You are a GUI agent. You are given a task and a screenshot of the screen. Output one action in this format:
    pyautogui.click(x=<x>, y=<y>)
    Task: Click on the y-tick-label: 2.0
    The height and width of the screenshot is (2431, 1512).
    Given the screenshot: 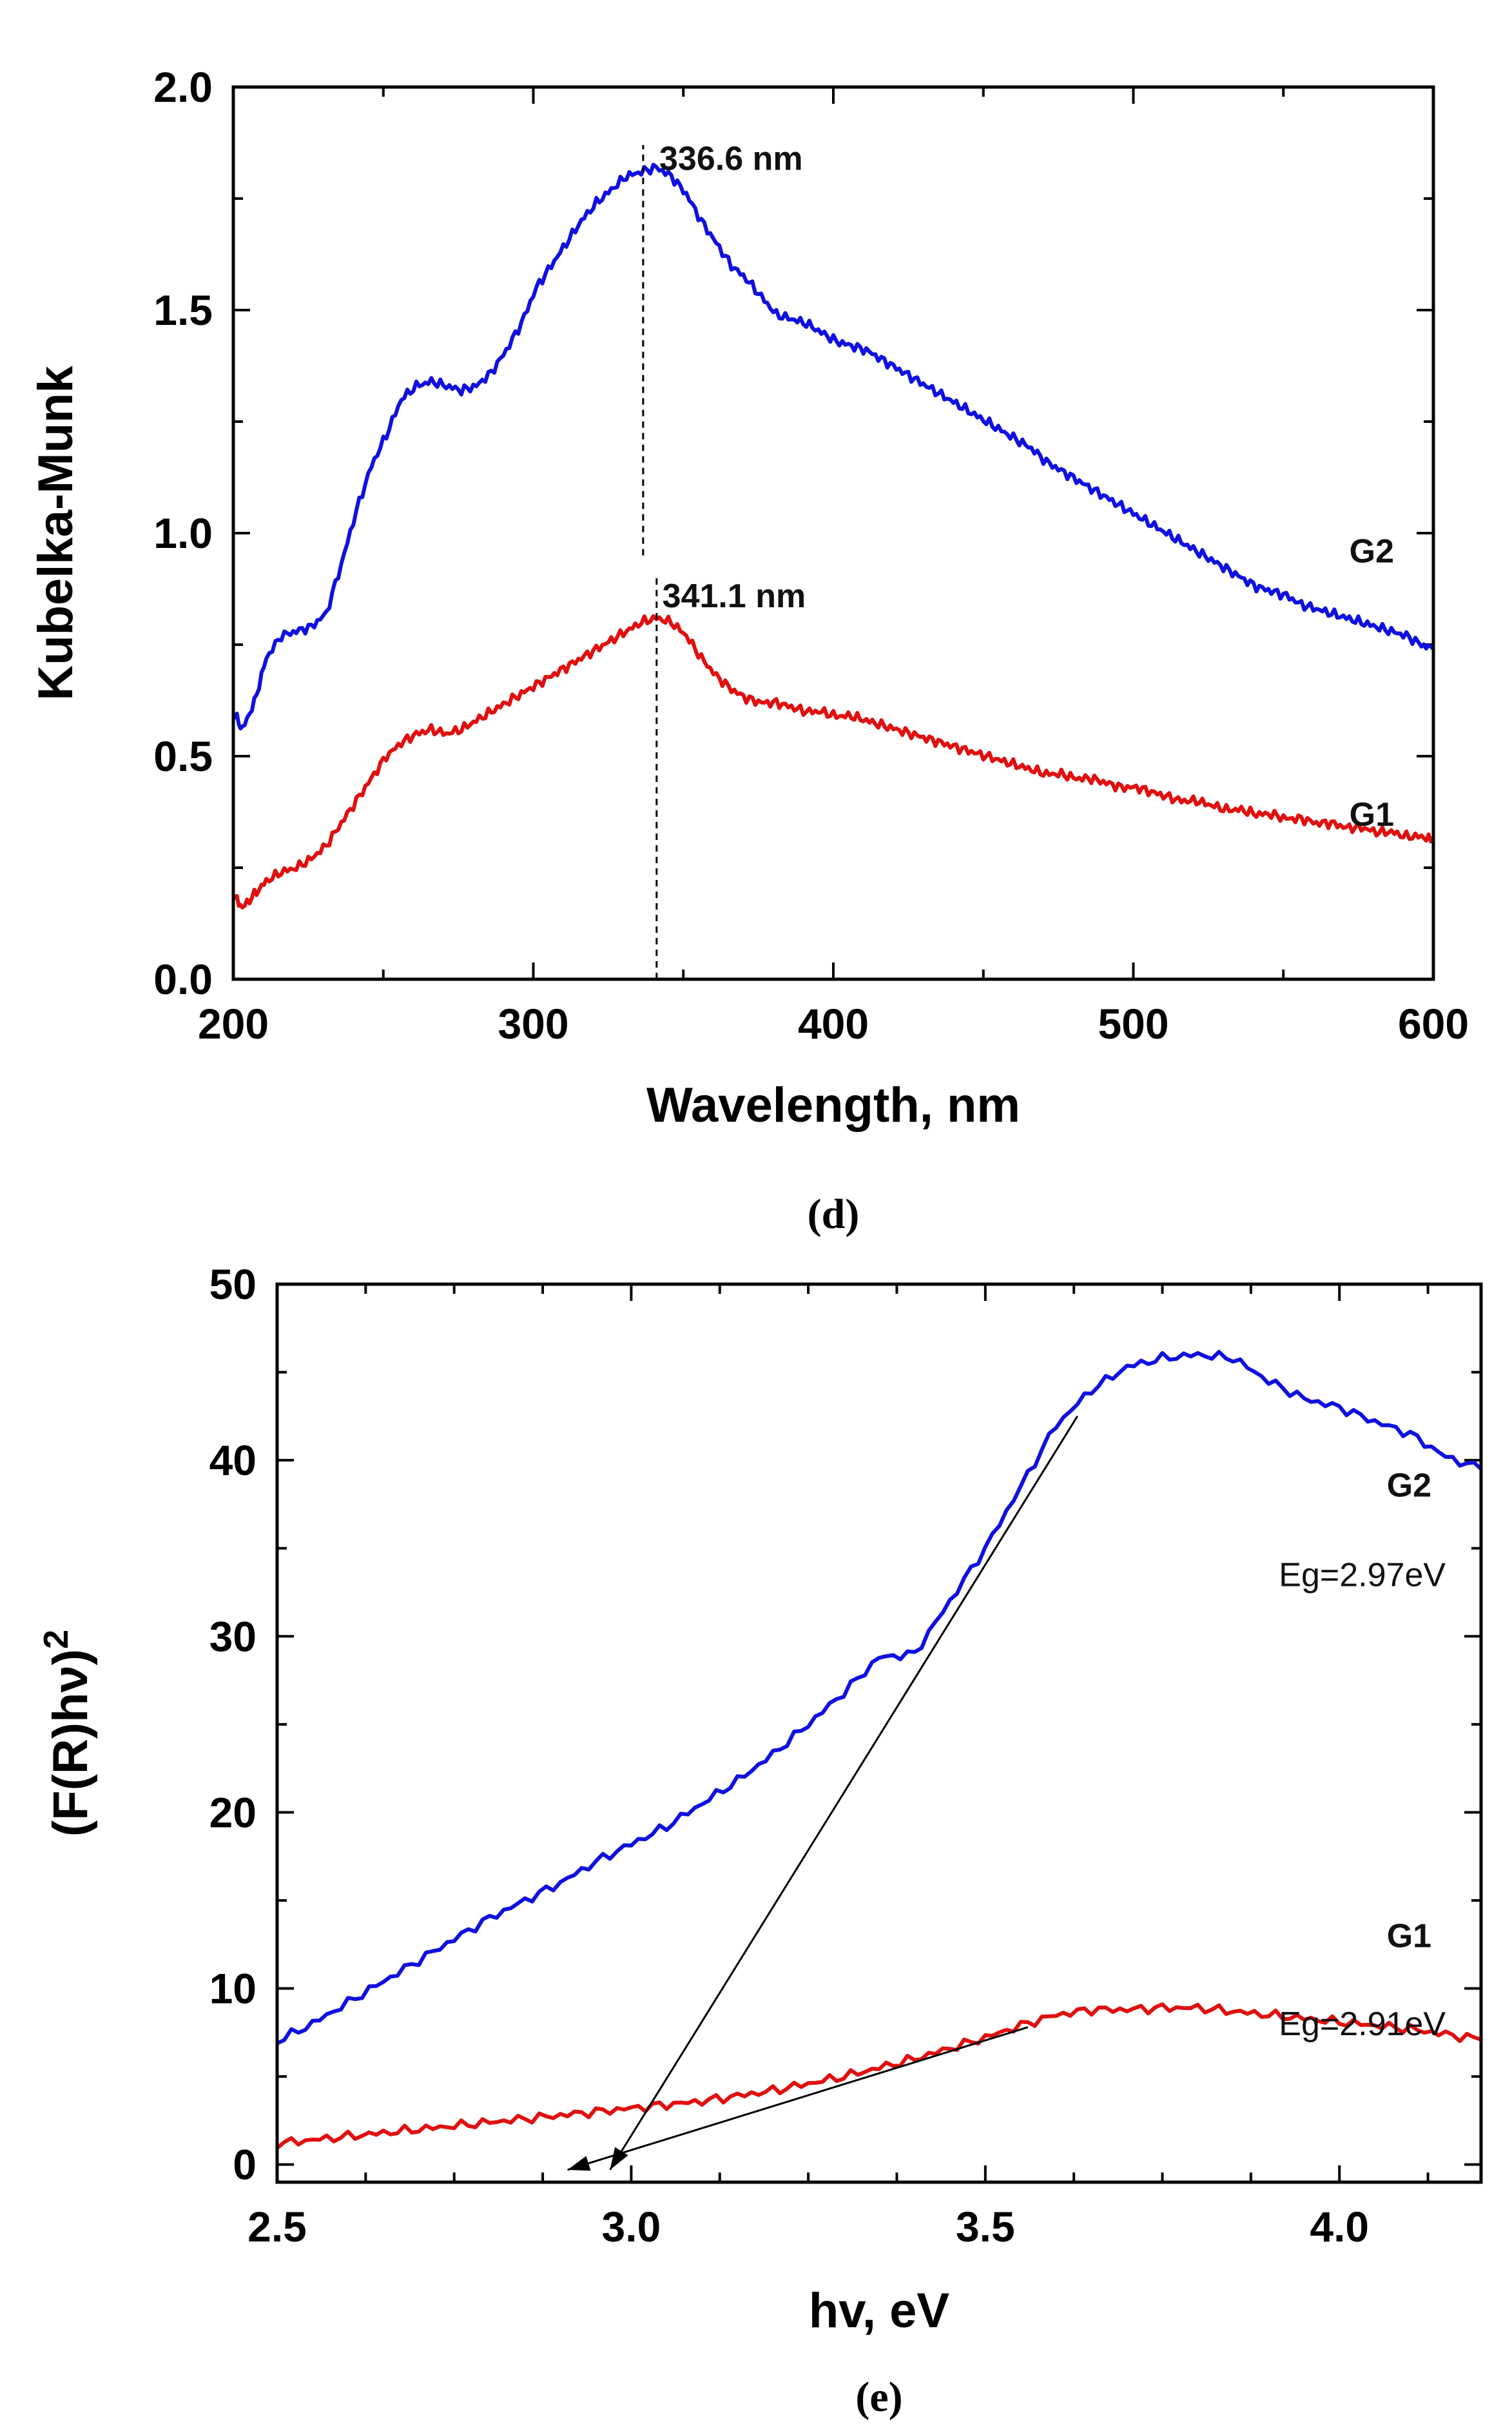 What is the action you would take?
    pyautogui.click(x=183, y=87)
    